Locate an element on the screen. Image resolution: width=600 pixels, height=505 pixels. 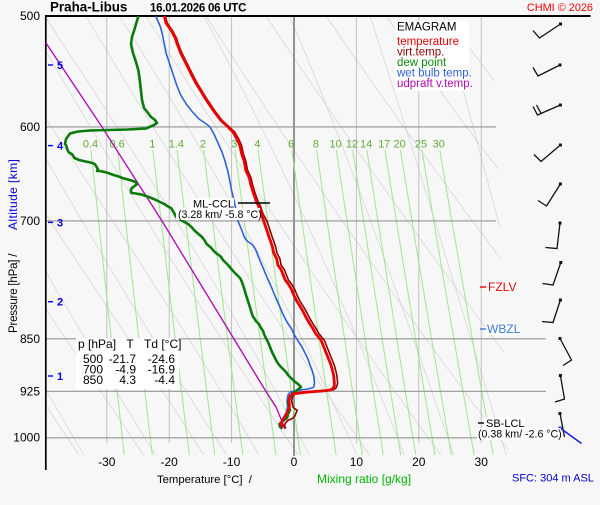
svg-text: Praha-Libus is located at coordinates (88, 7).